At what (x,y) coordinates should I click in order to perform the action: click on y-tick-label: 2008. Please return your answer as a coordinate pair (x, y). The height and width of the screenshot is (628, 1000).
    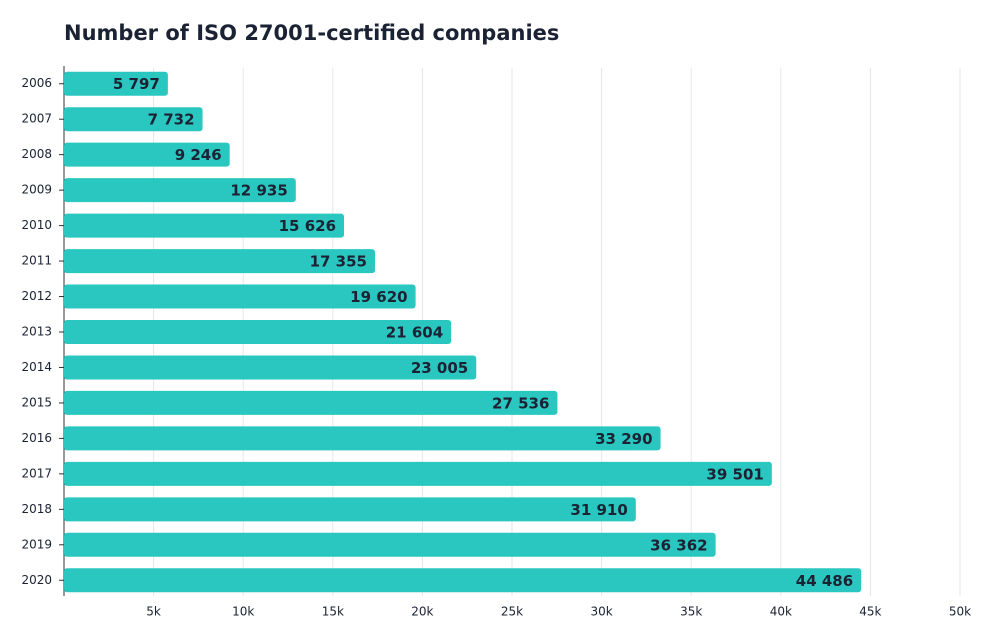
    Looking at the image, I should click on (36, 154).